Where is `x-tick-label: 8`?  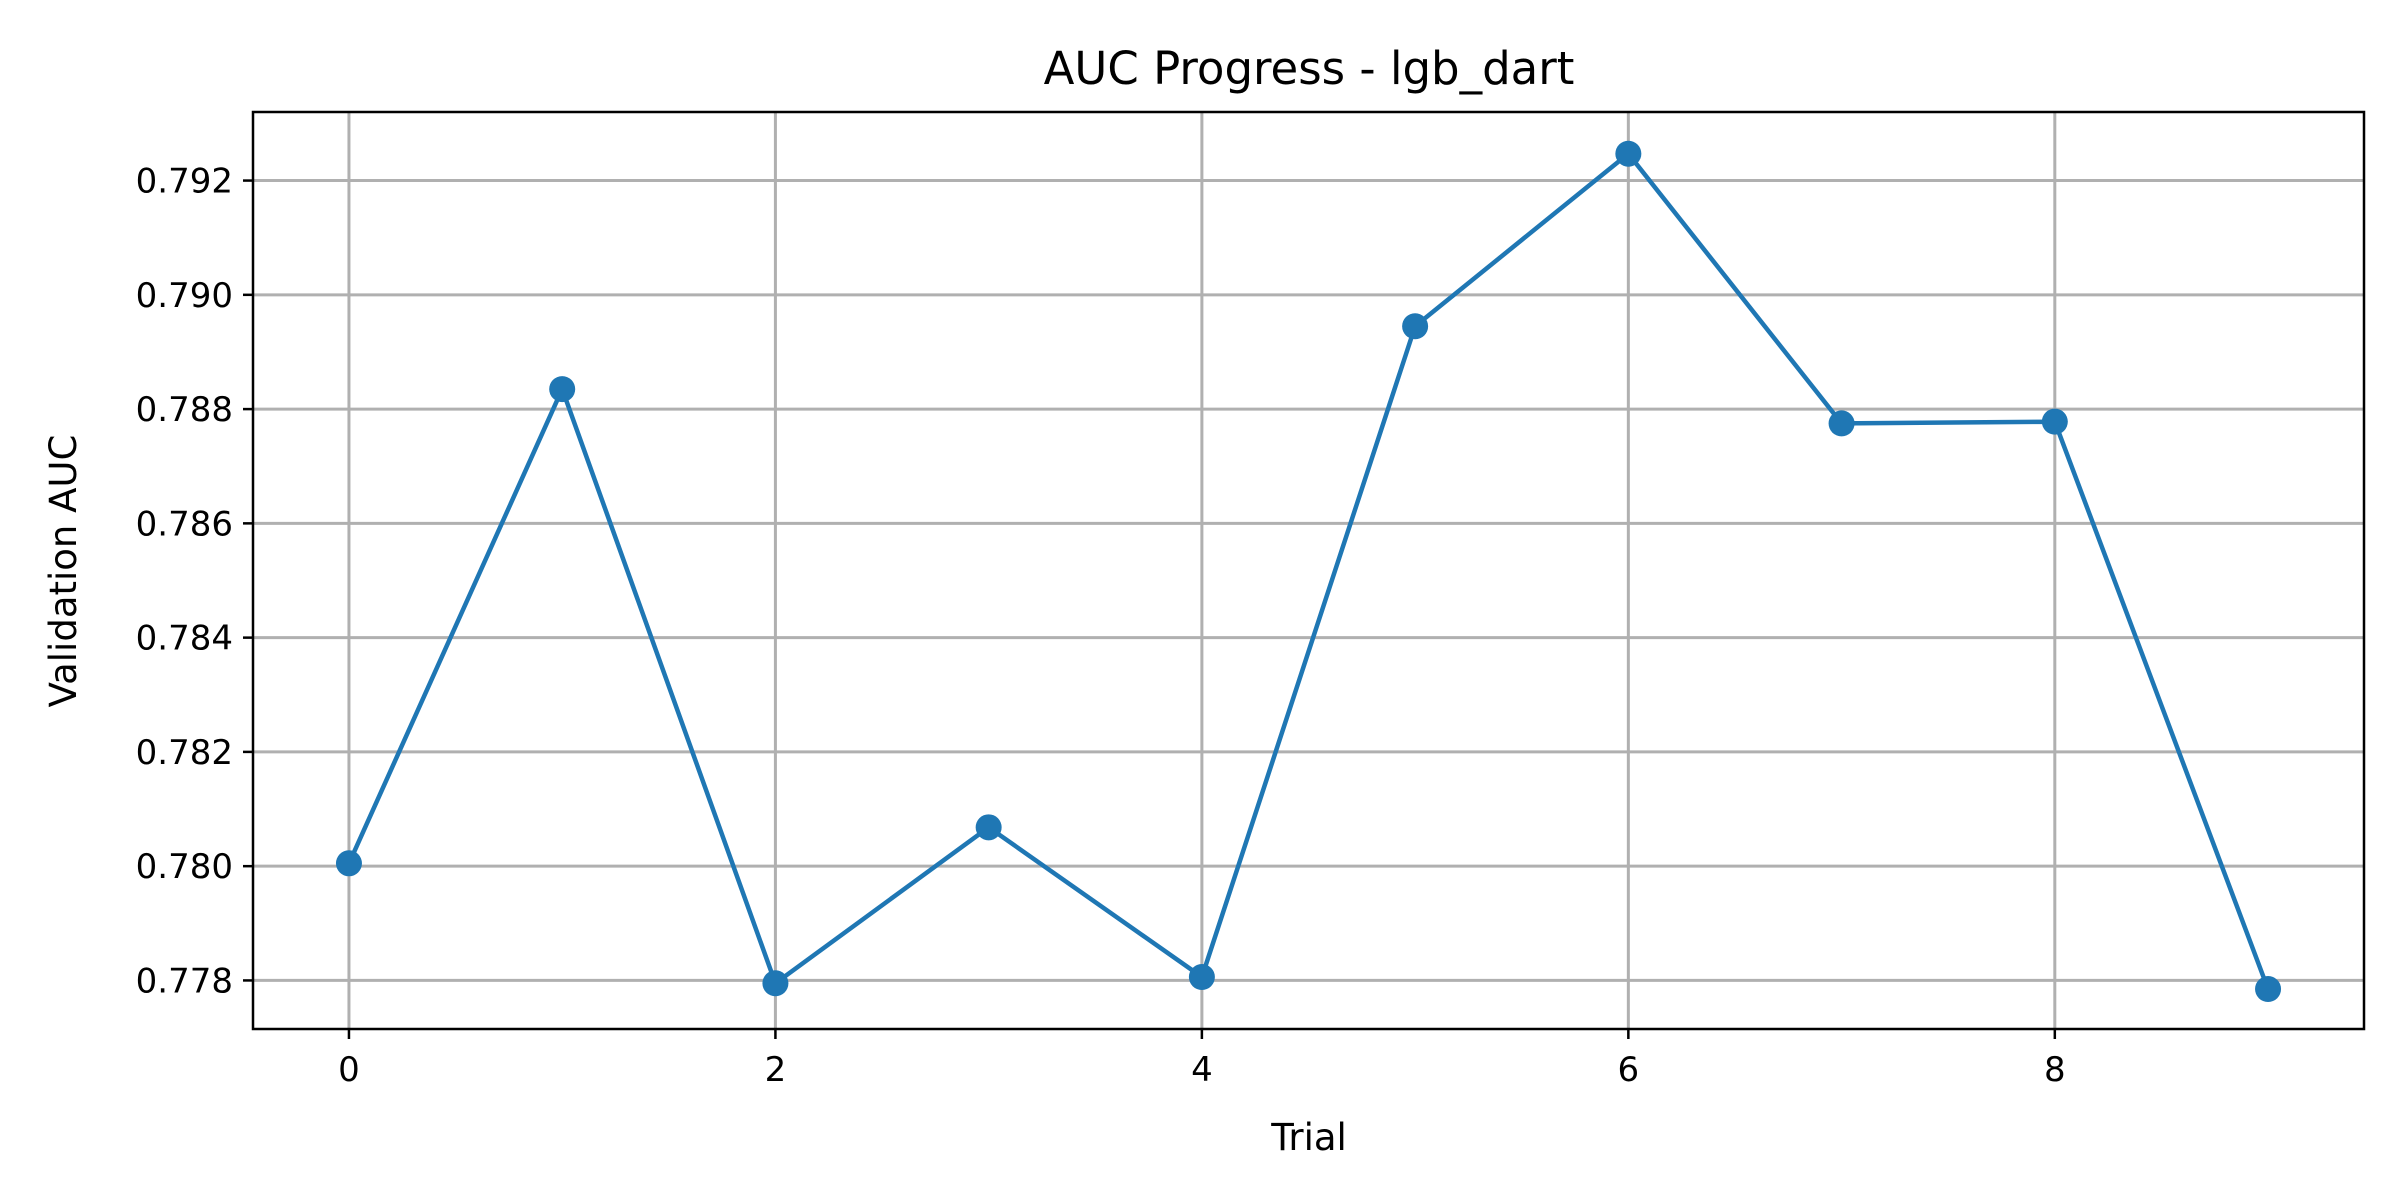
x-tick-label: 8 is located at coordinates (2055, 1070).